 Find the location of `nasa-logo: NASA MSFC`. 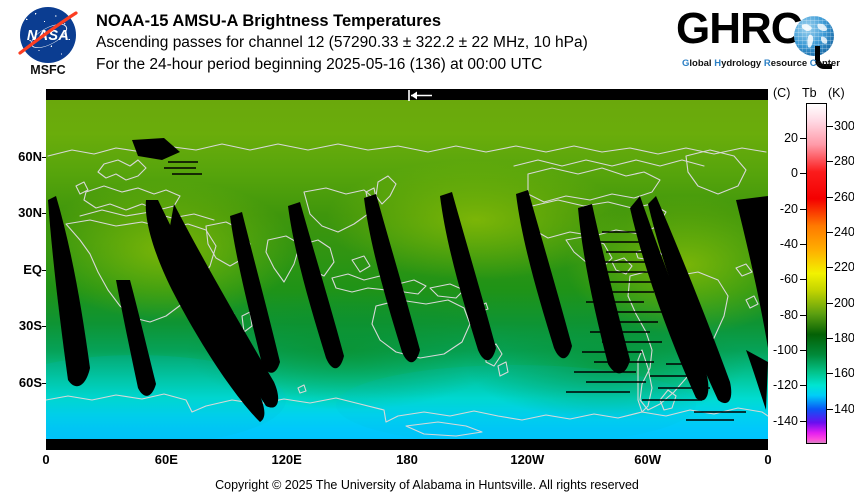

nasa-logo: NASA MSFC is located at coordinates (48, 43).